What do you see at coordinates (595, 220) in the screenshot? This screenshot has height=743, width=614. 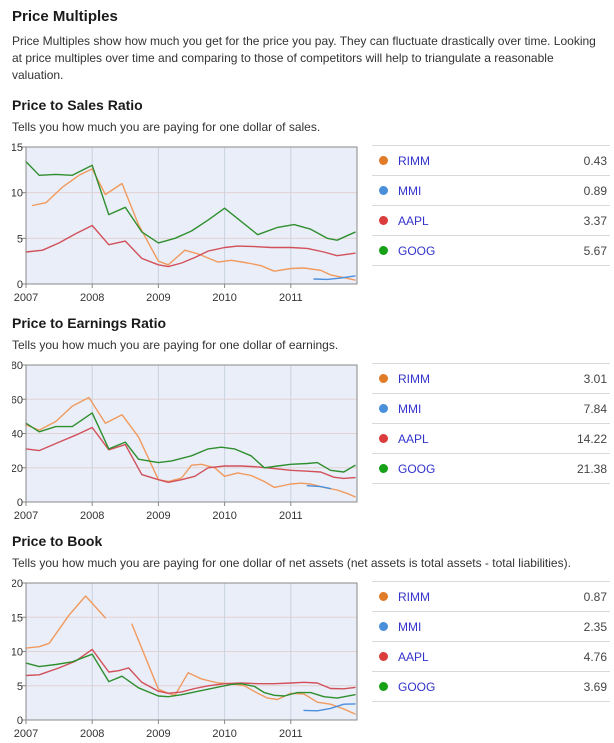 I see `ticker-latest-value: 3.37` at bounding box center [595, 220].